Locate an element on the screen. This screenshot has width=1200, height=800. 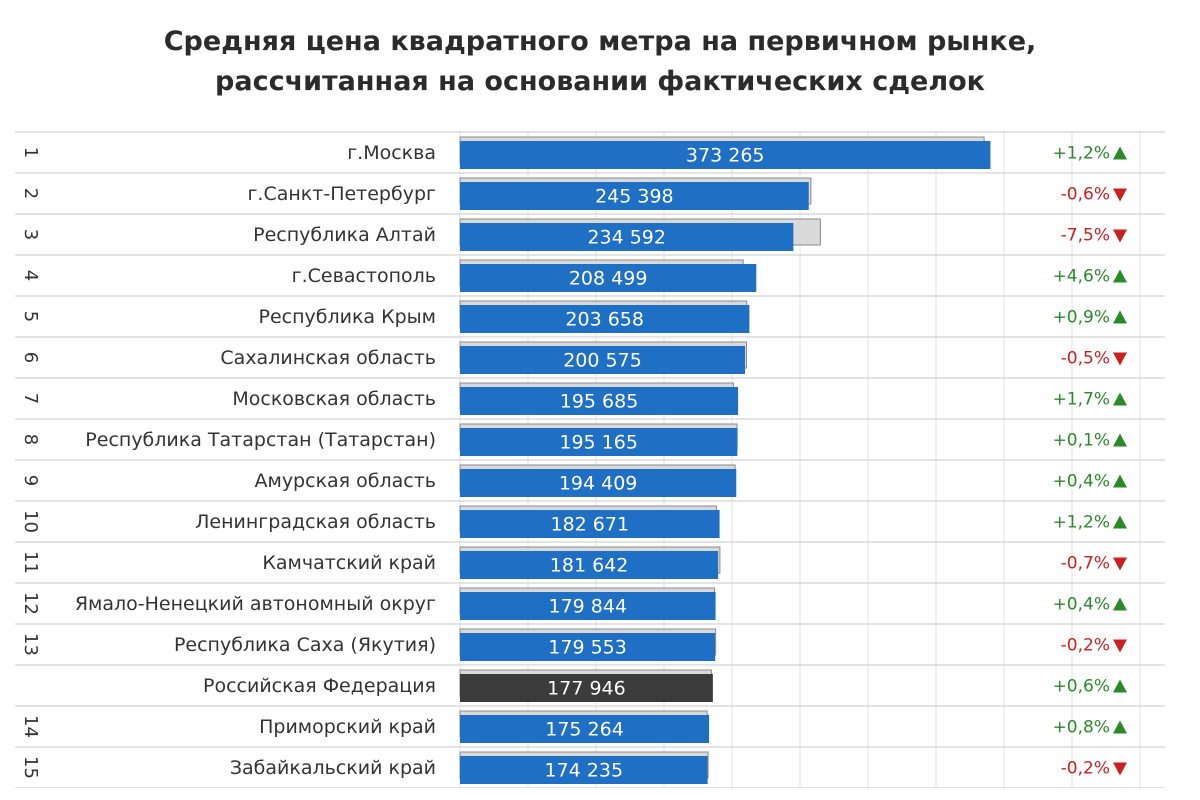
rank-label: 11 is located at coordinates (30, 562).